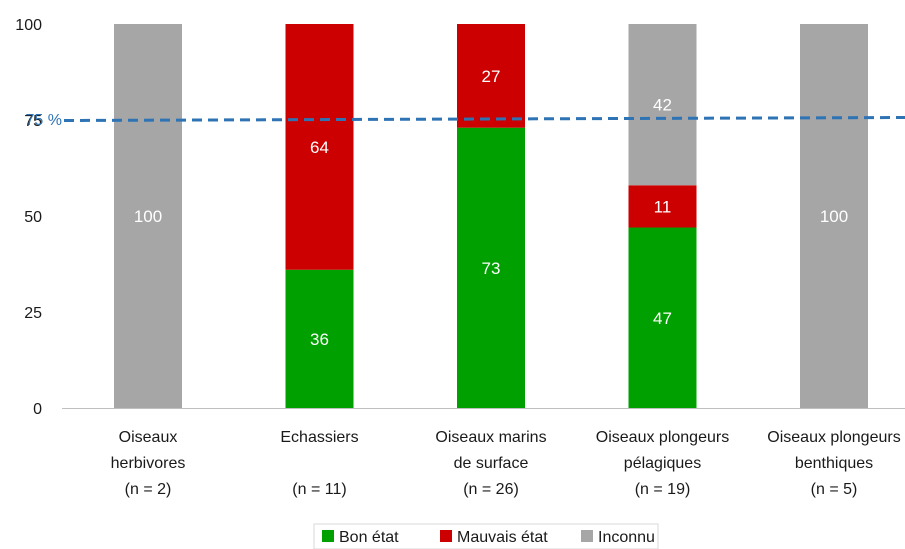 The height and width of the screenshot is (549, 905). What do you see at coordinates (369, 537) in the screenshot?
I see `legend-label: Bon état` at bounding box center [369, 537].